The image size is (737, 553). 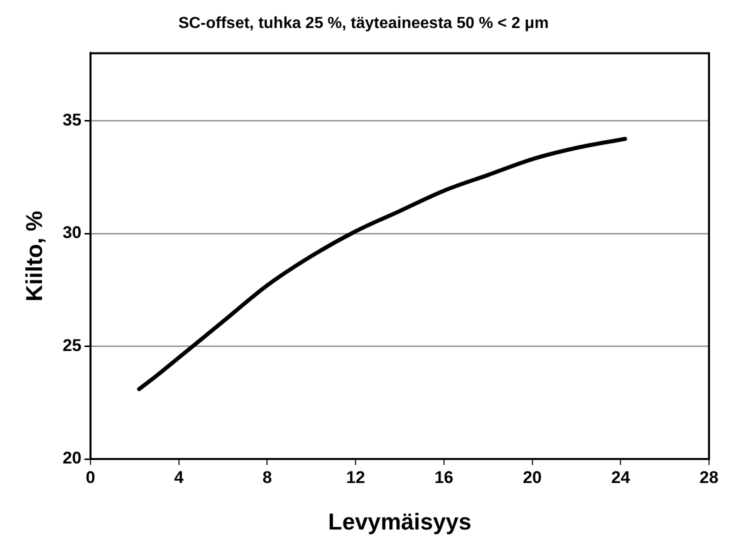 What do you see at coordinates (356, 477) in the screenshot?
I see `x-tick-label: 12` at bounding box center [356, 477].